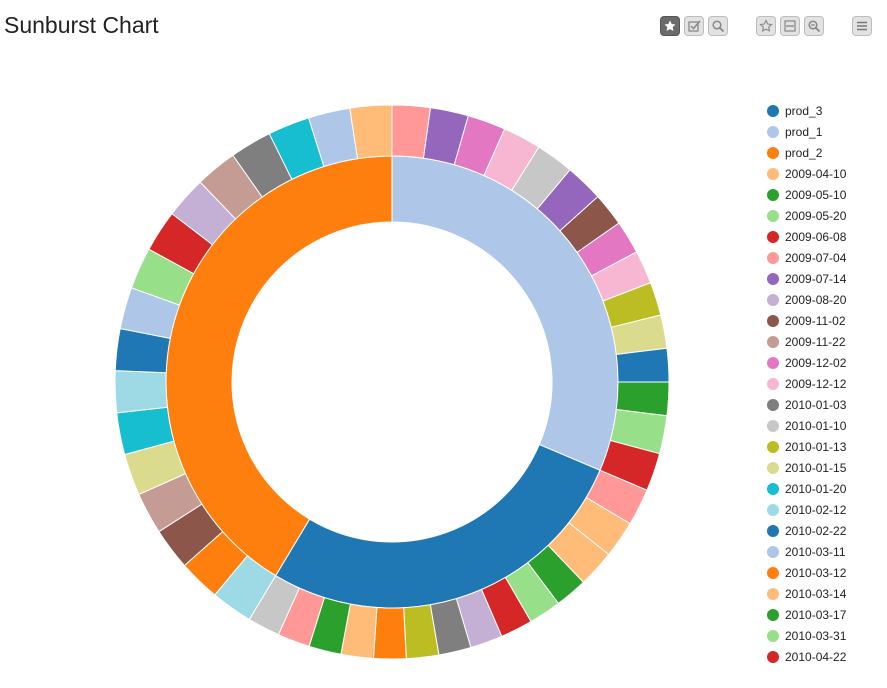  Describe the element at coordinates (816, 489) in the screenshot. I see `legend-label: 2010-01-20` at that location.